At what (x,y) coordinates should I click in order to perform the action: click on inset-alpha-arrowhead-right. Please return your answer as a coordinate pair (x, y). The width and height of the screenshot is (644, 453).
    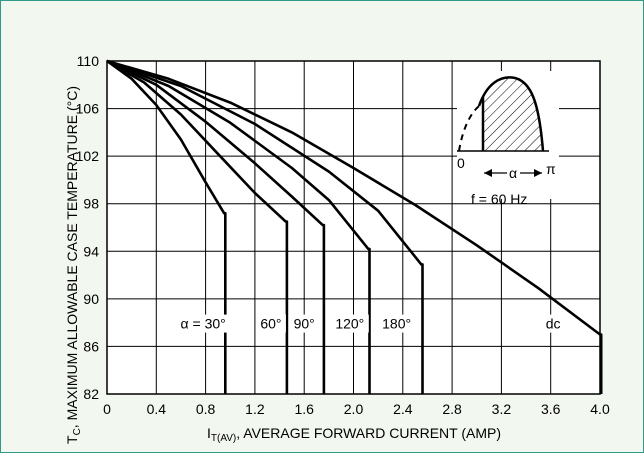
    Looking at the image, I should click on (538, 173).